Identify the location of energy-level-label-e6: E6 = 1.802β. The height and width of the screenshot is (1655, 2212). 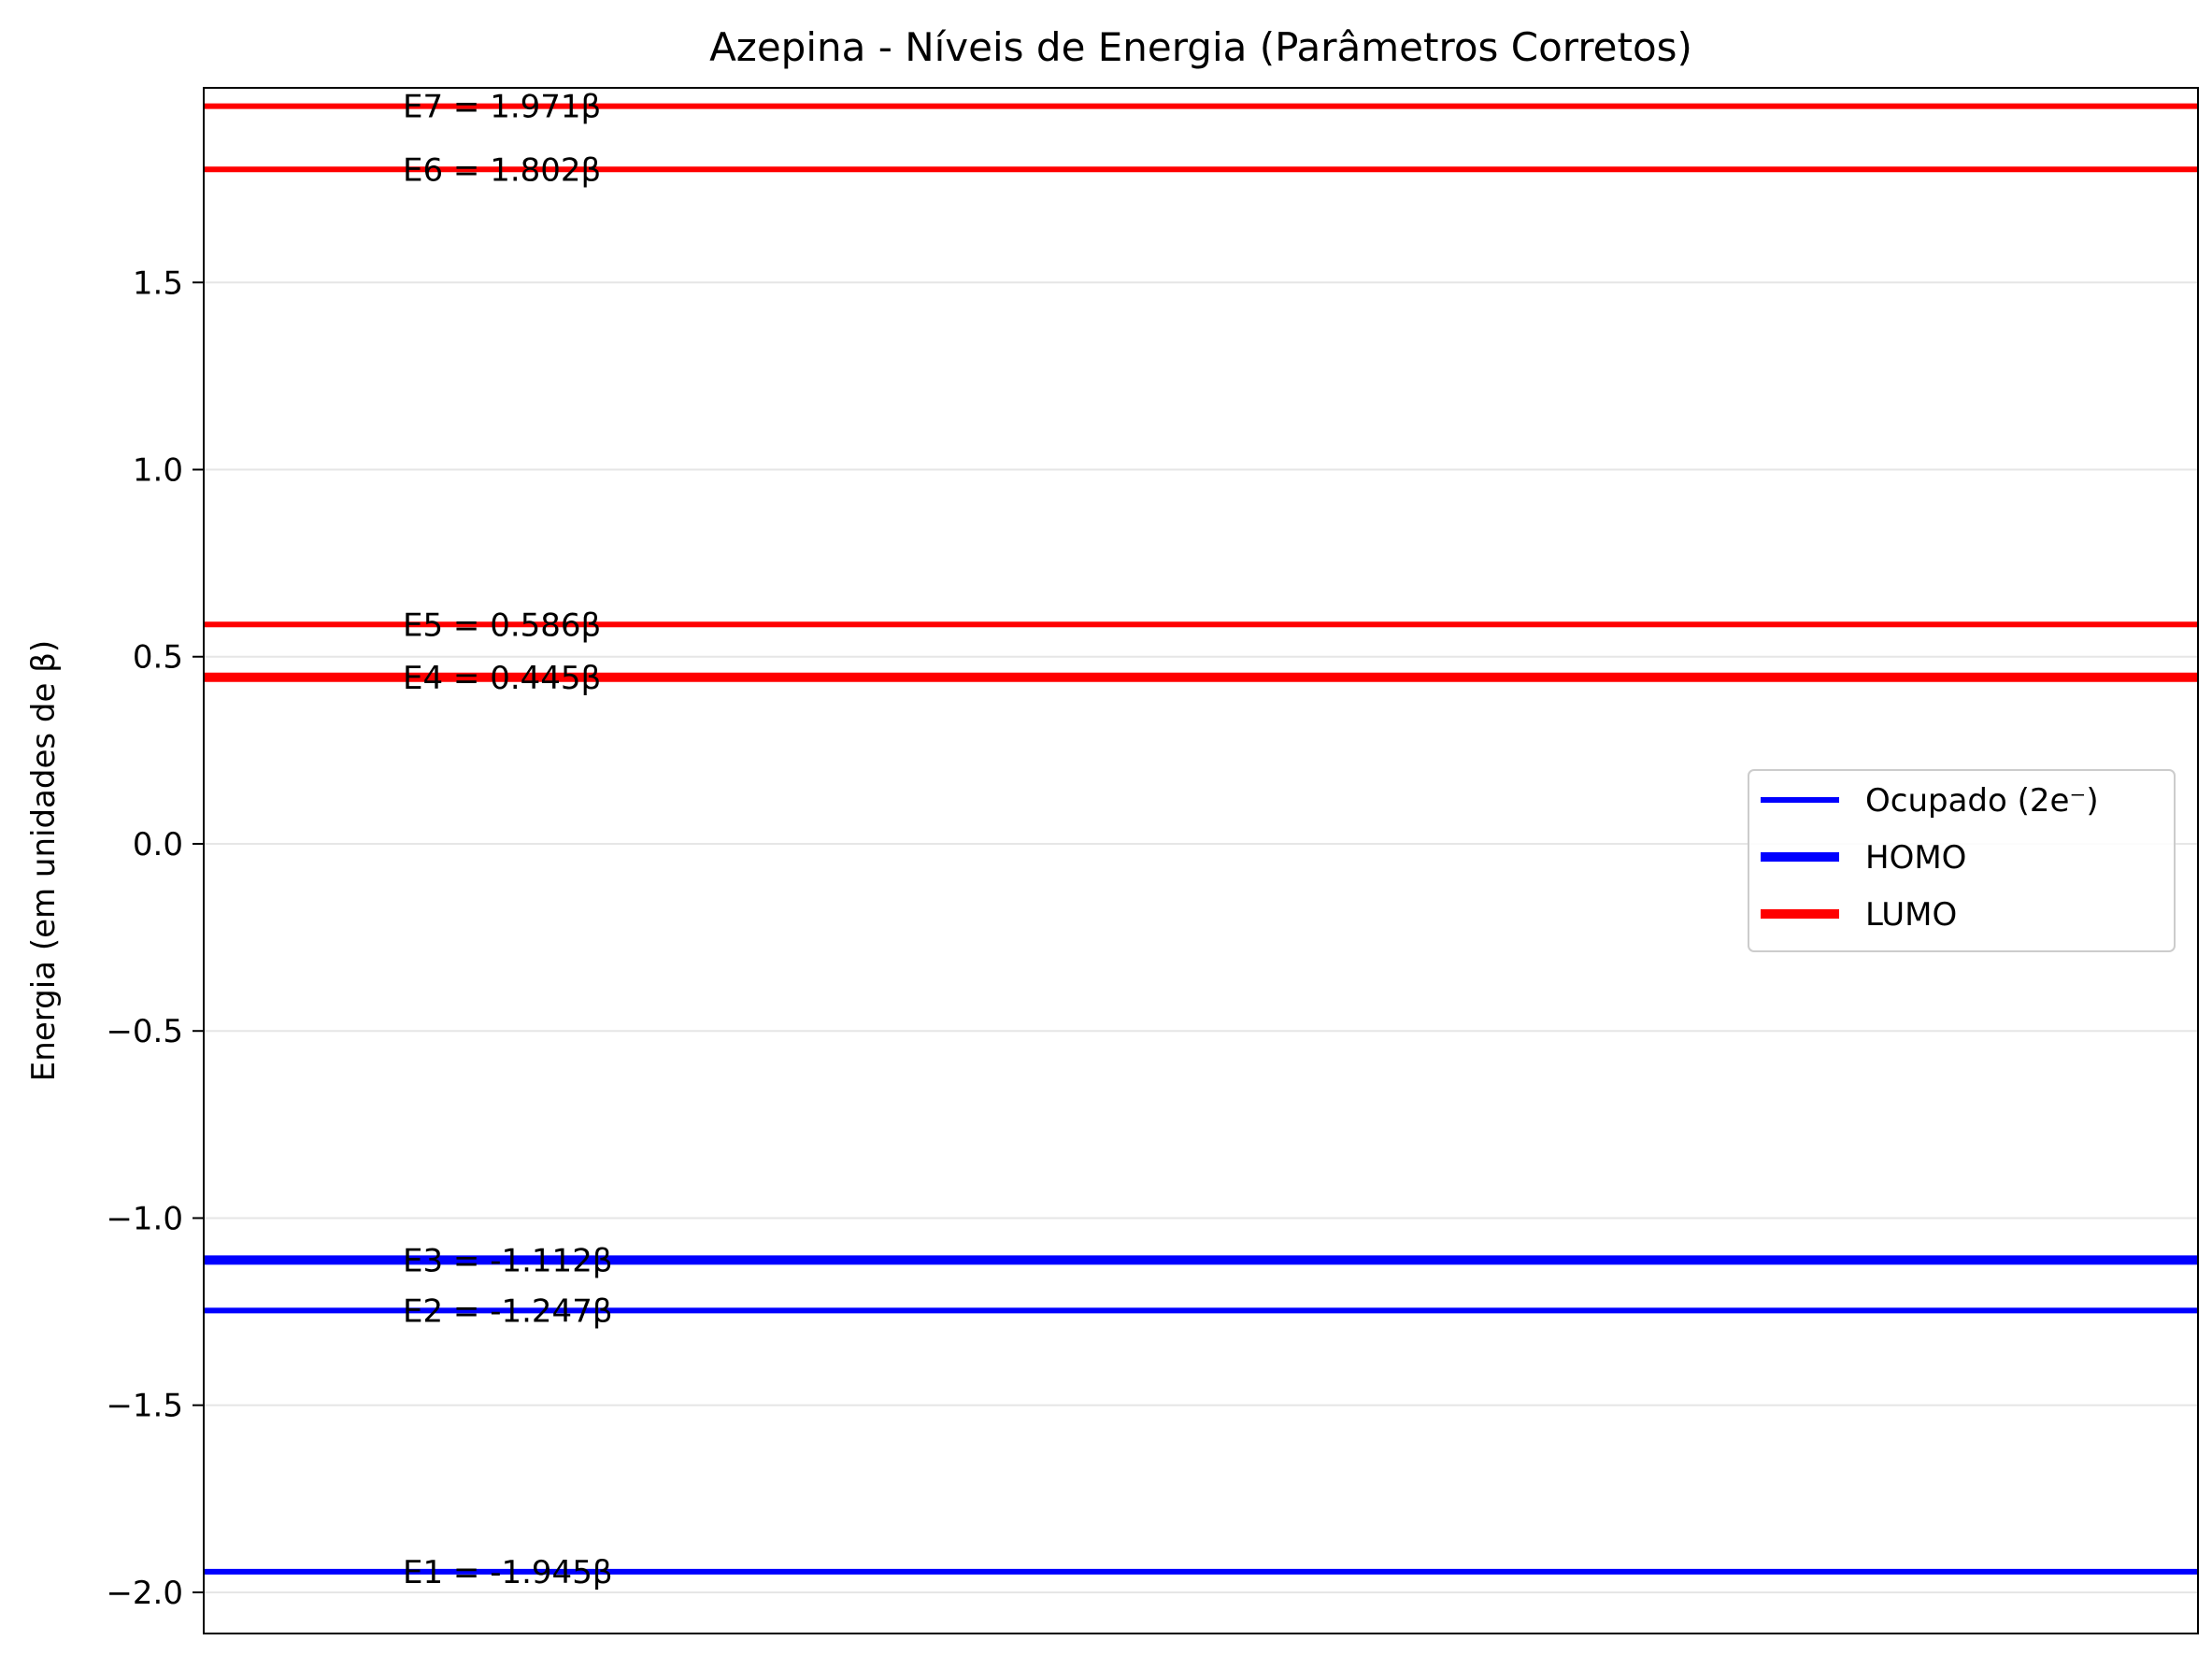
(502, 170).